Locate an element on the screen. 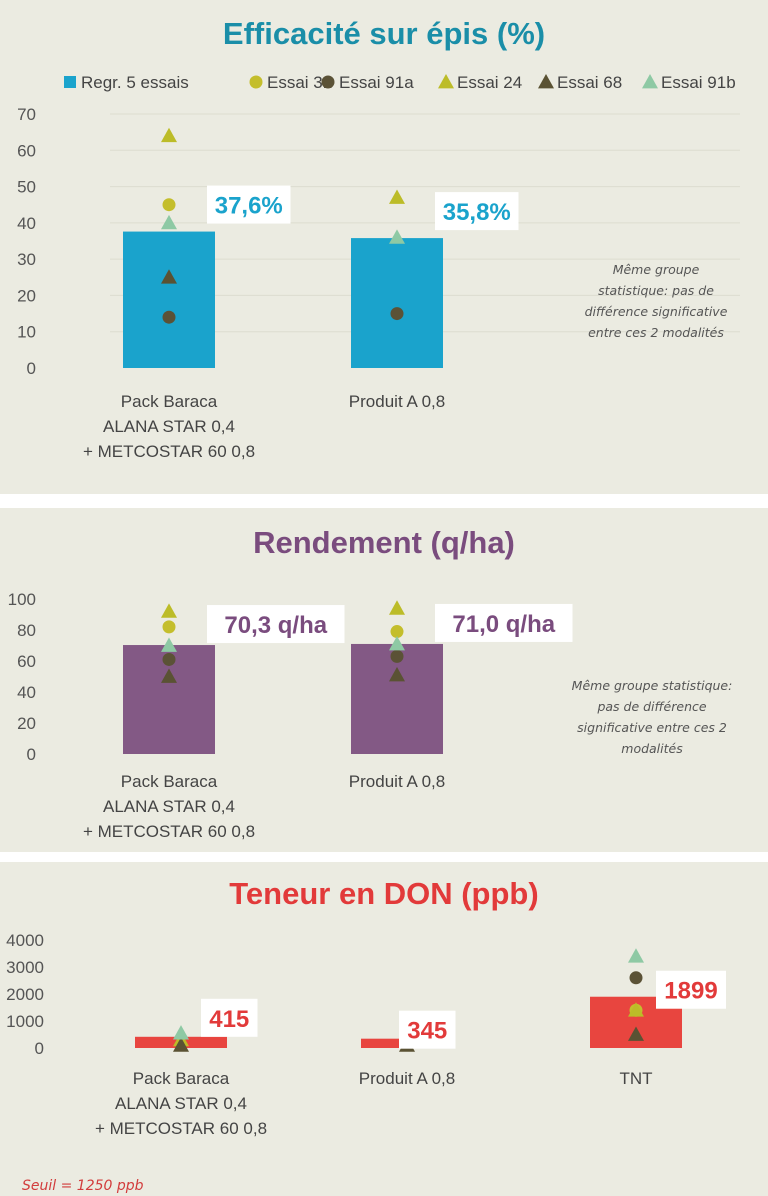 The width and height of the screenshot is (768, 1196). y-tick-label: 70 is located at coordinates (26, 114).